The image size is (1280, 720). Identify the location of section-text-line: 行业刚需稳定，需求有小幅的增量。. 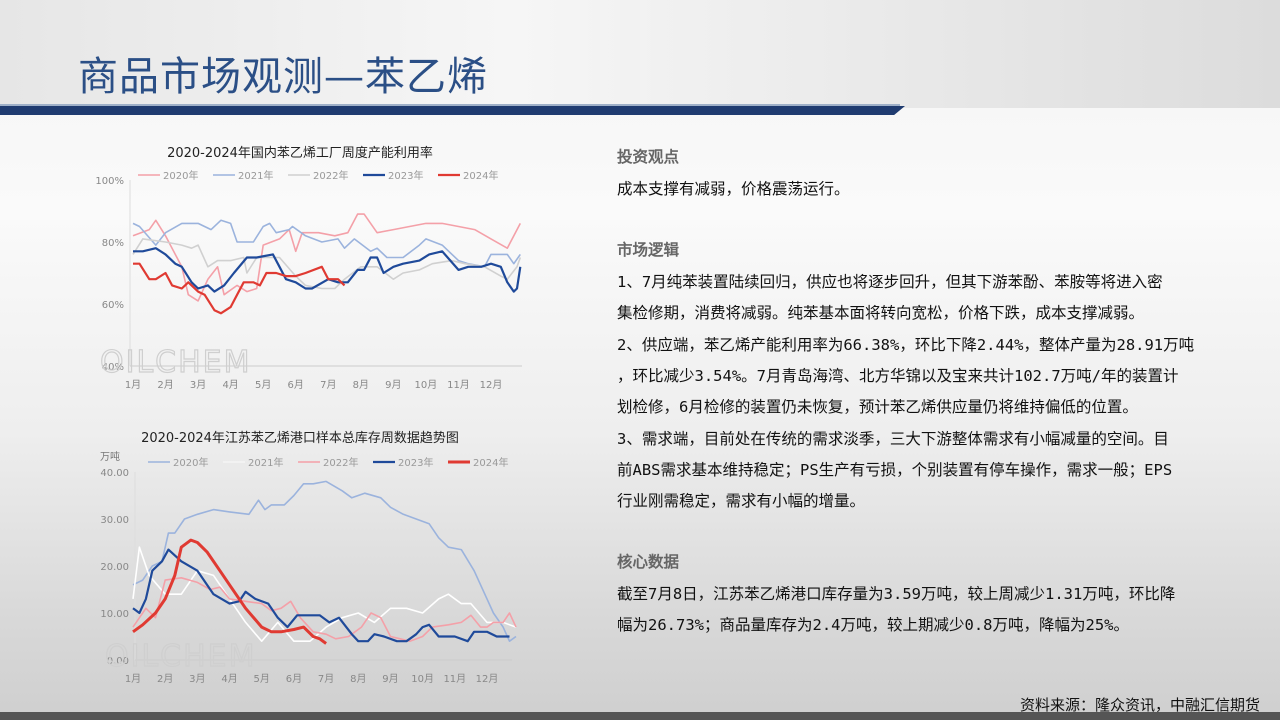
(741, 501).